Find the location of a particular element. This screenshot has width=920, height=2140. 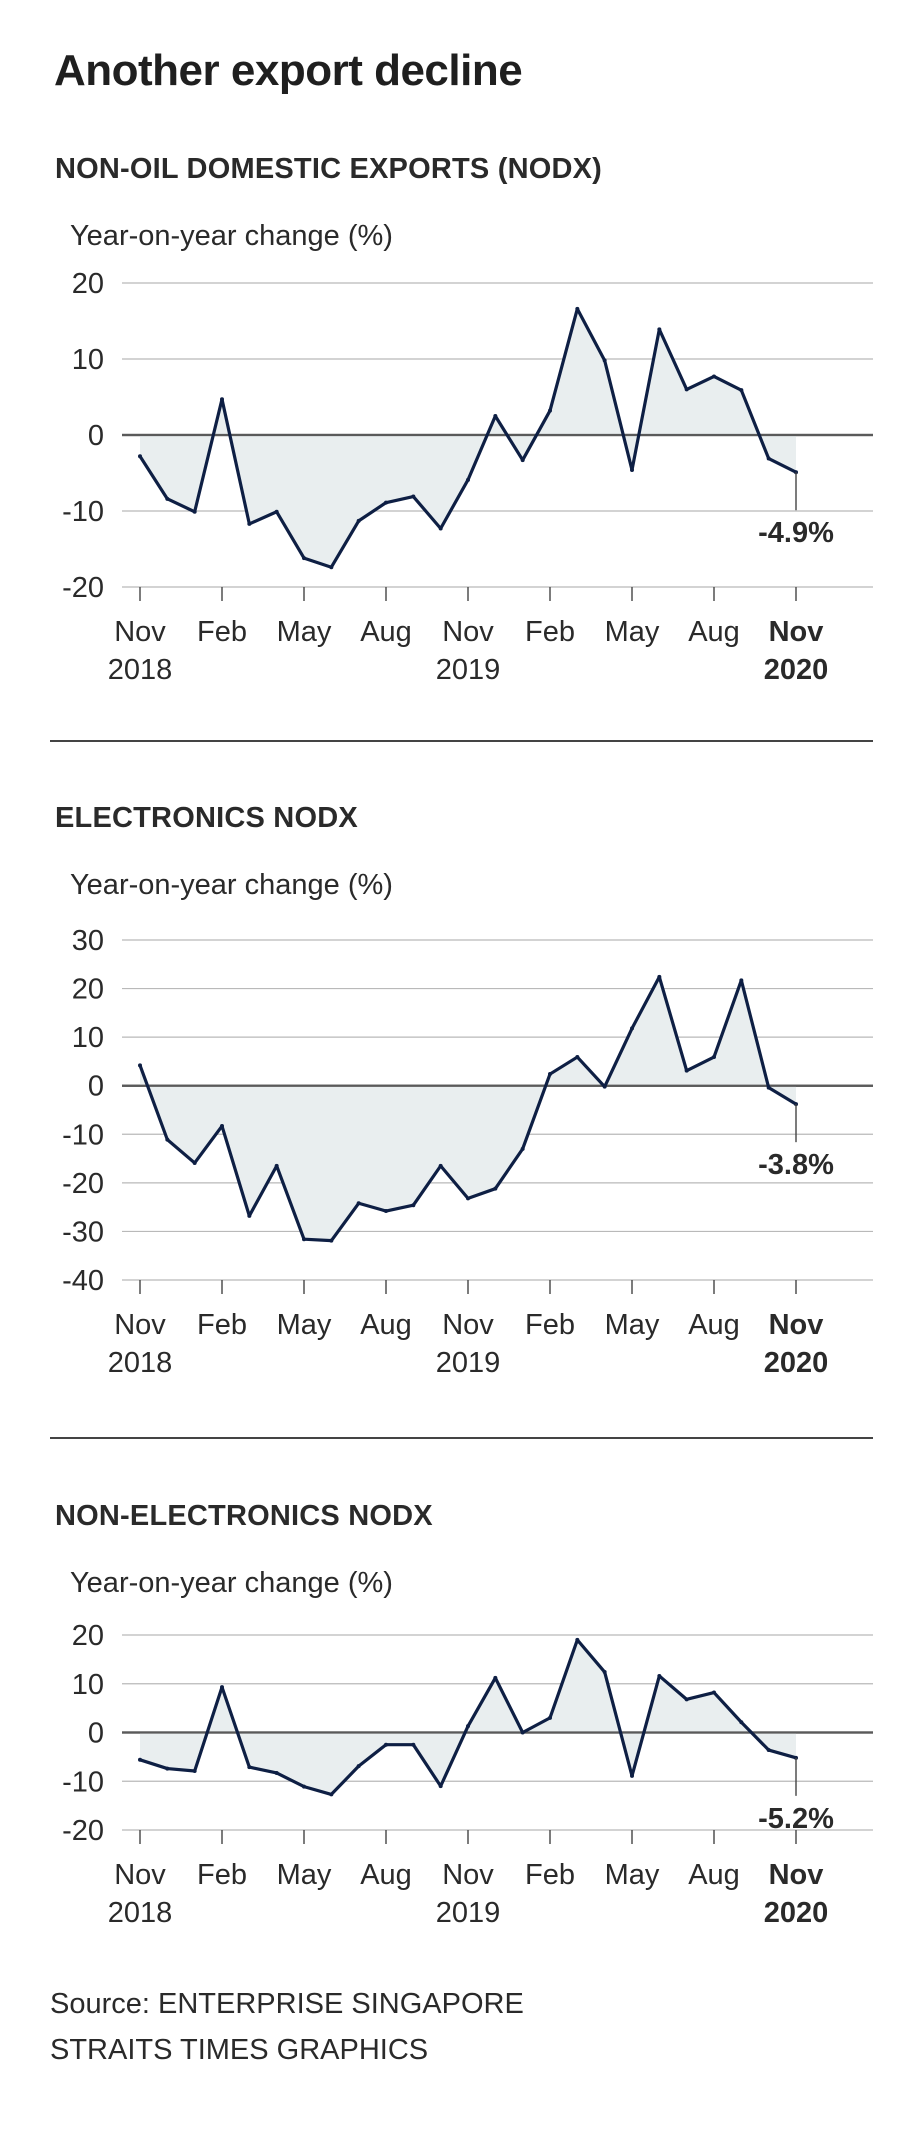

y-tick-label: 10 is located at coordinates (88, 1685).